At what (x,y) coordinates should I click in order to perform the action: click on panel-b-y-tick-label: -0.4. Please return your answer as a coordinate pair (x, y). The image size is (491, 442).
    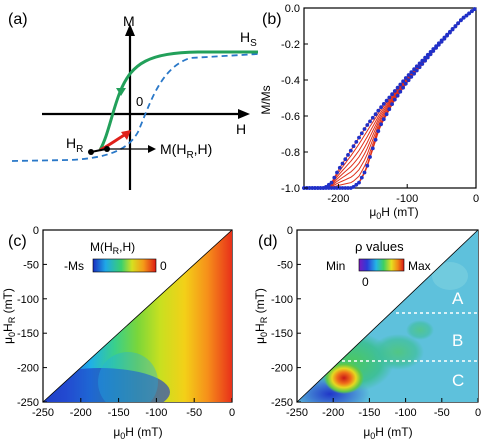
    Looking at the image, I should click on (290, 81).